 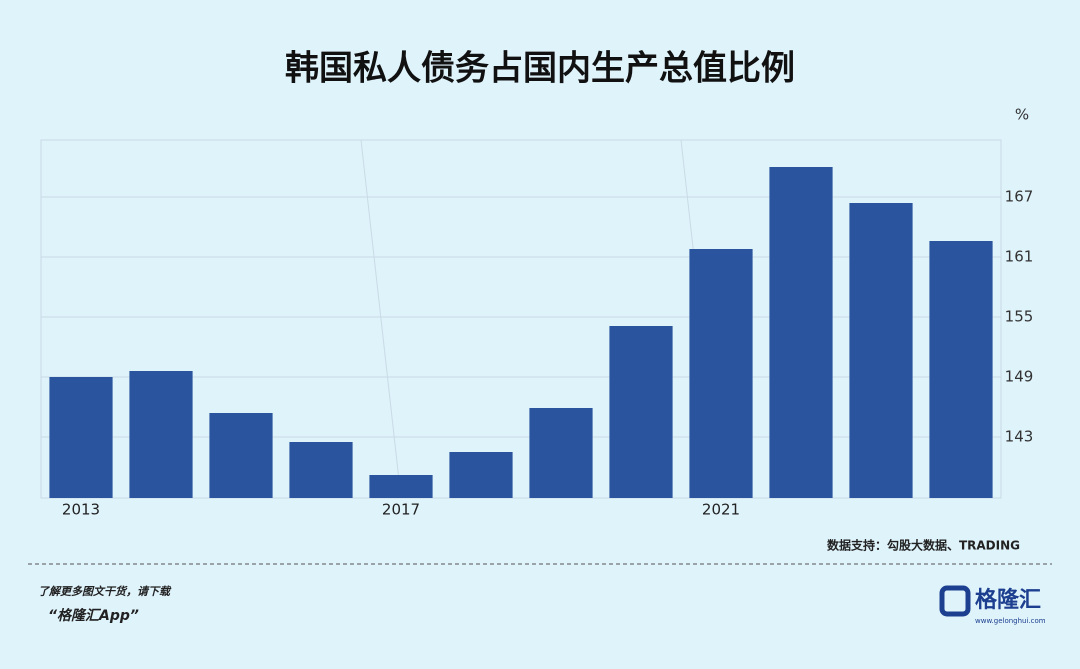 What do you see at coordinates (105, 591) in the screenshot?
I see `footer-text: 了解更多图文干货，请下载` at bounding box center [105, 591].